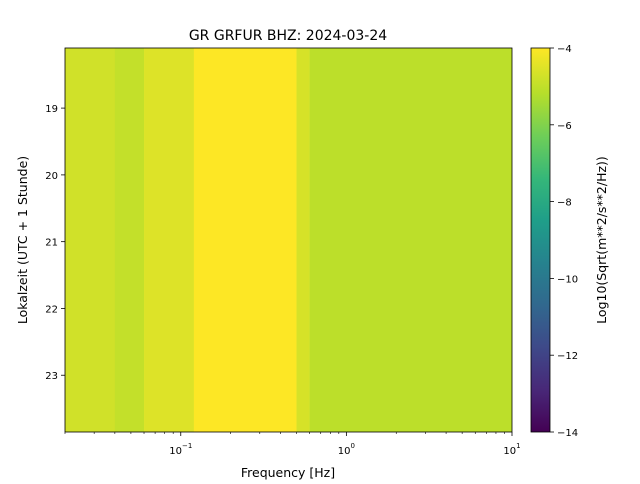 The width and height of the screenshot is (640, 484). Describe the element at coordinates (564, 49) in the screenshot. I see `colorbar-tick-label: −4` at that location.